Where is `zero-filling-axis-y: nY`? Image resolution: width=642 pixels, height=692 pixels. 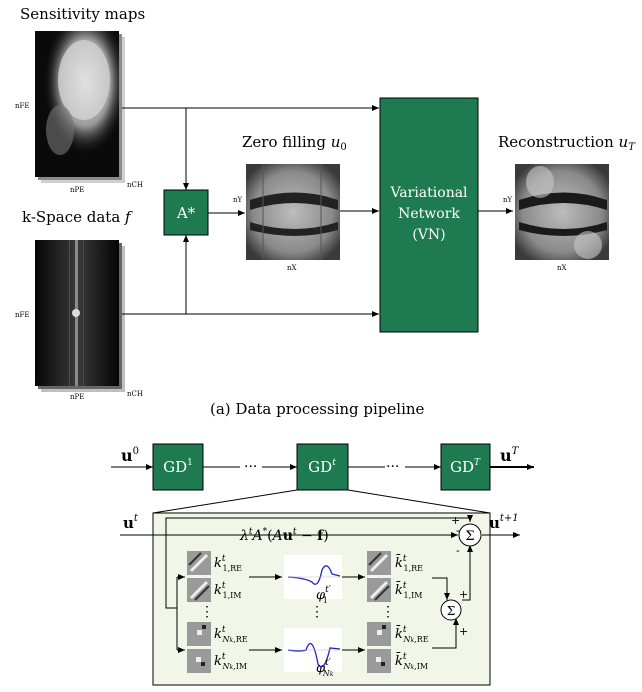
zero-filling-axis-y: nY is located at coordinates (238, 200).